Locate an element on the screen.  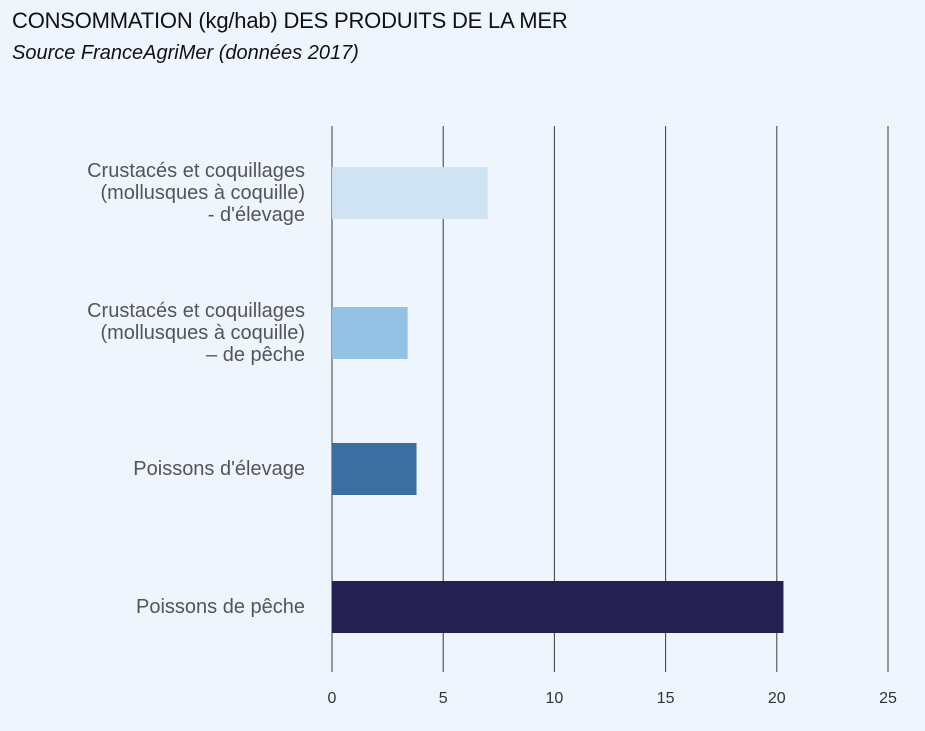
x-tick-label: 25 is located at coordinates (888, 698).